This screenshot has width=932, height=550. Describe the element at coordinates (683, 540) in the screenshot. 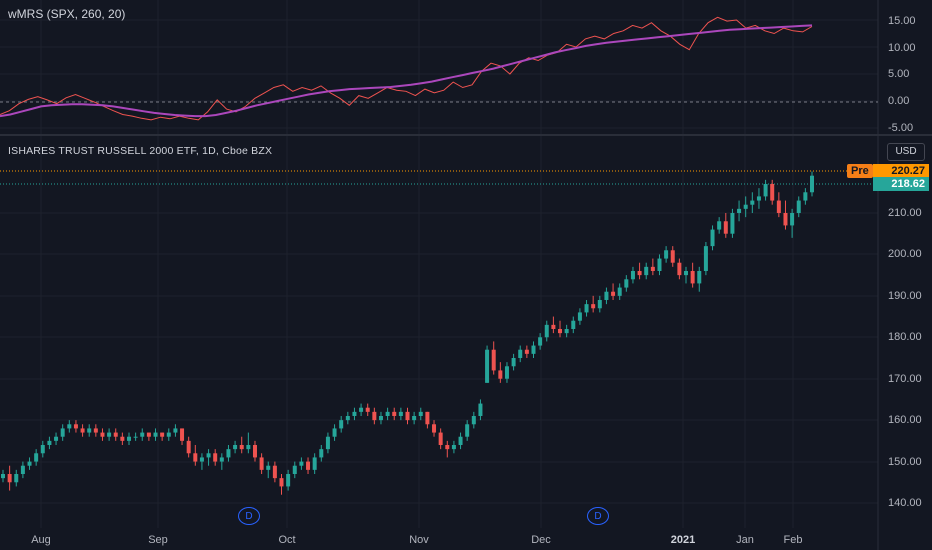

I see `x-axis-label-year: 2021` at that location.